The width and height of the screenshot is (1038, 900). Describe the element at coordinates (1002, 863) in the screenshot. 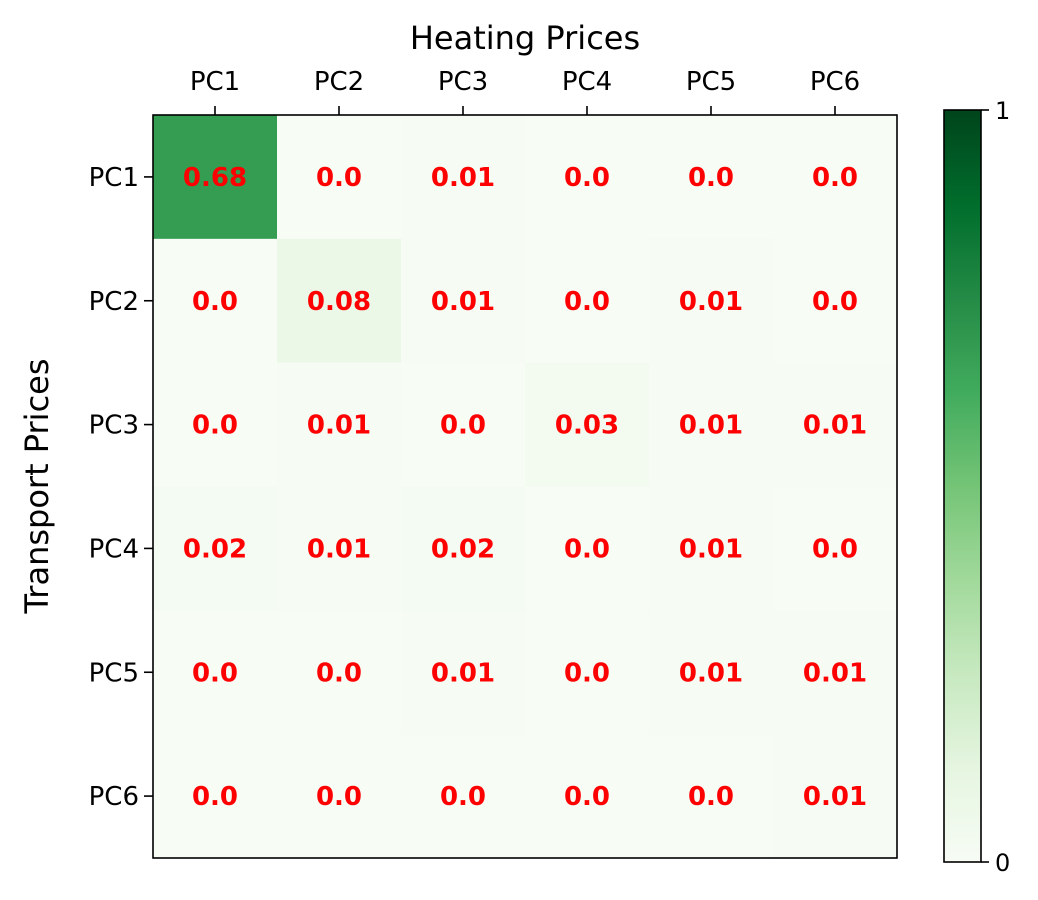

I see `colorbar-tick-label: 0` at that location.